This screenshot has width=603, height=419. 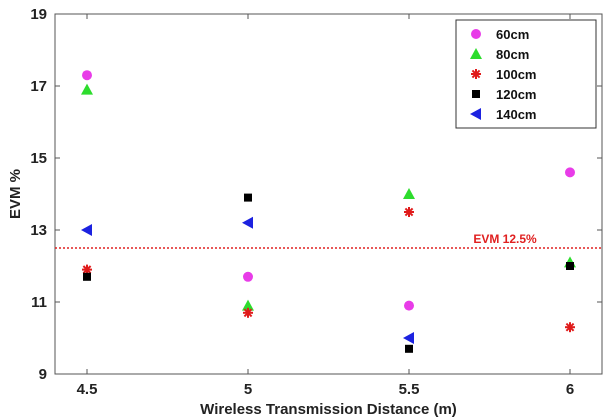 I want to click on y-tick-label: 15, so click(x=38, y=158).